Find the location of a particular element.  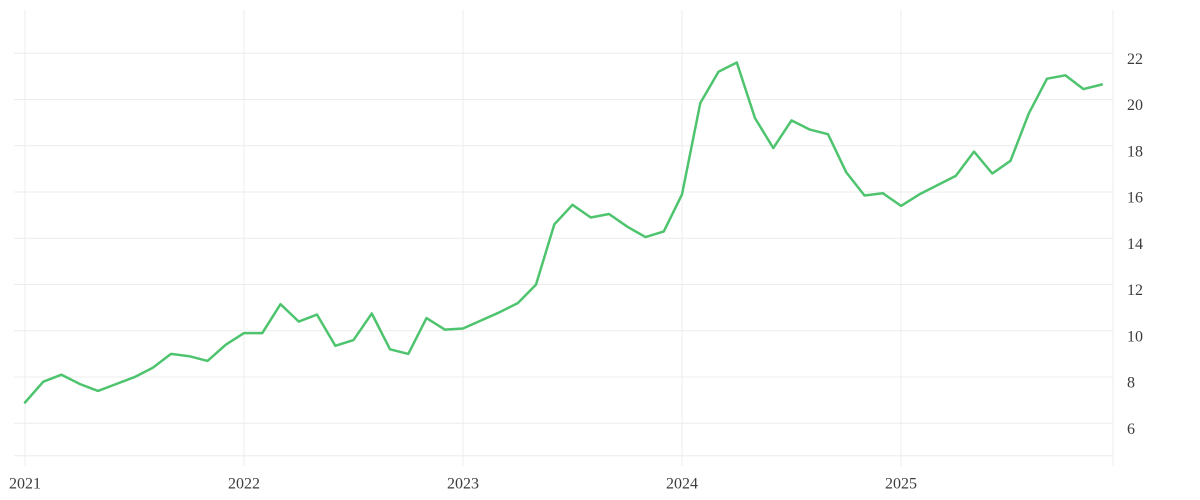

y-axis-tick-label: 6 is located at coordinates (1131, 429).